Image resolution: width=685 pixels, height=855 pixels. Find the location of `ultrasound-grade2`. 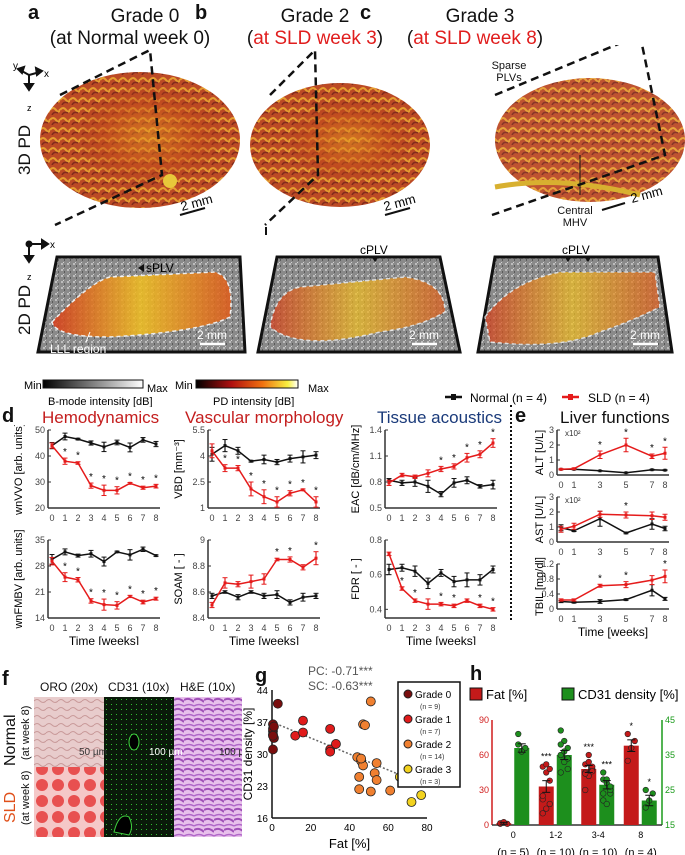

ultrasound-grade2 is located at coordinates (359, 304).